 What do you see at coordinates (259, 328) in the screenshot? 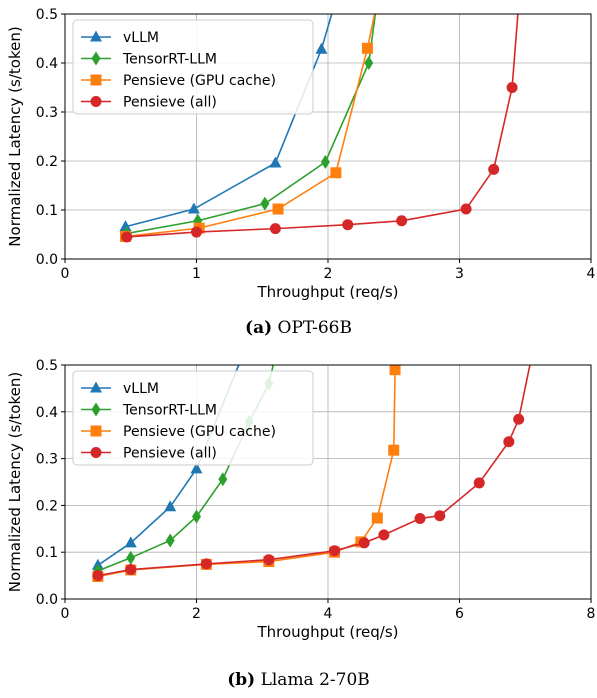
I see `caption-a-label: (a)` at bounding box center [259, 328].